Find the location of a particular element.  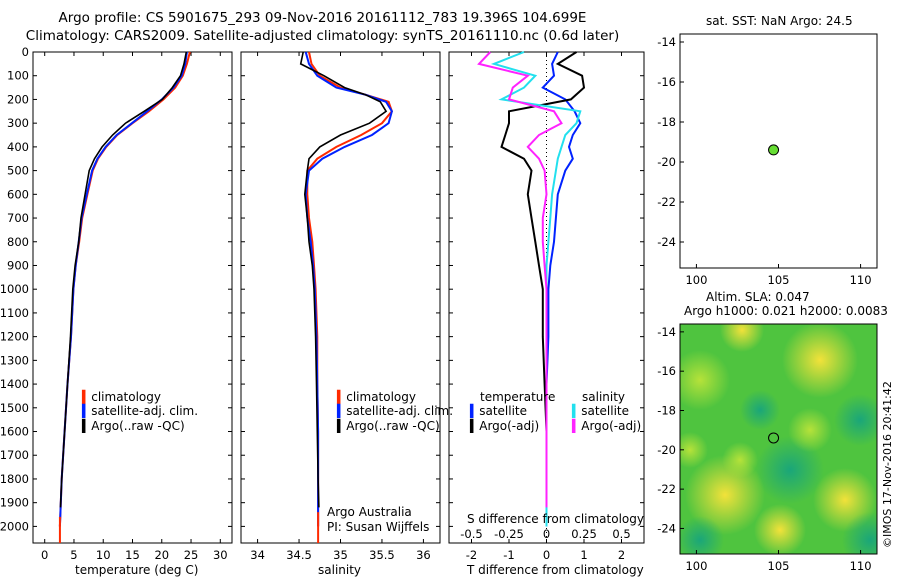

series-line-satellite is located at coordinates (536, 289).